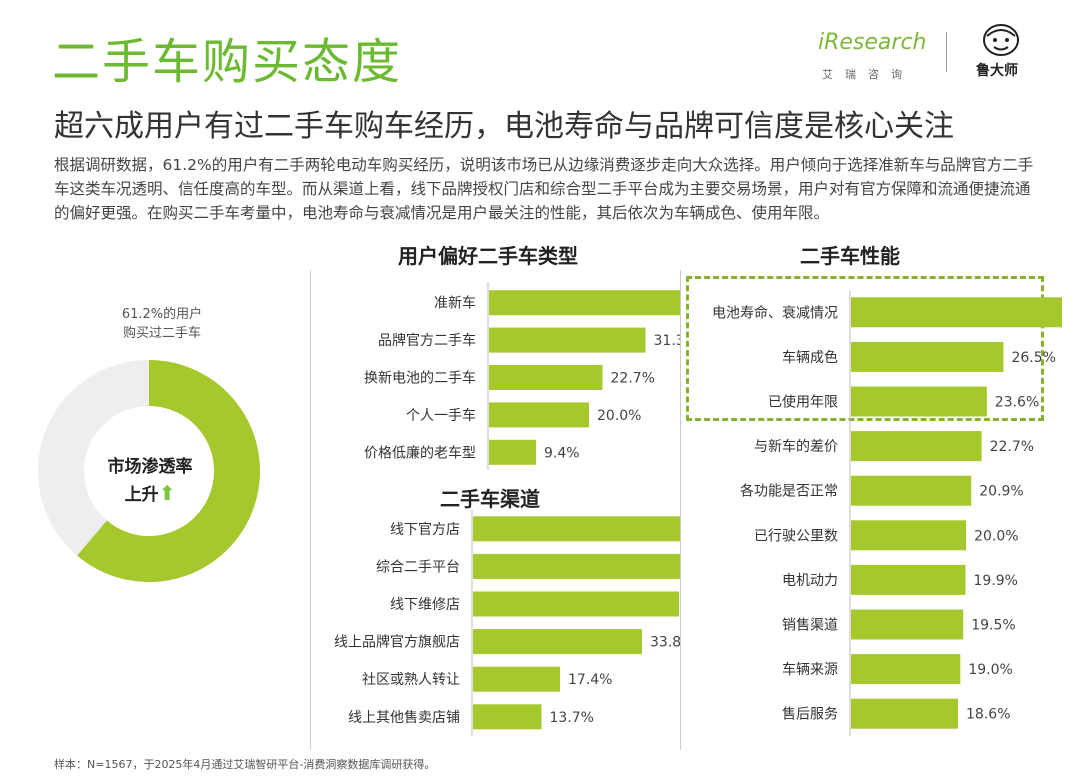 This screenshot has width=1080, height=776. What do you see at coordinates (162, 314) in the screenshot?
I see `donut-label-line1: 61.2%的用户` at bounding box center [162, 314].